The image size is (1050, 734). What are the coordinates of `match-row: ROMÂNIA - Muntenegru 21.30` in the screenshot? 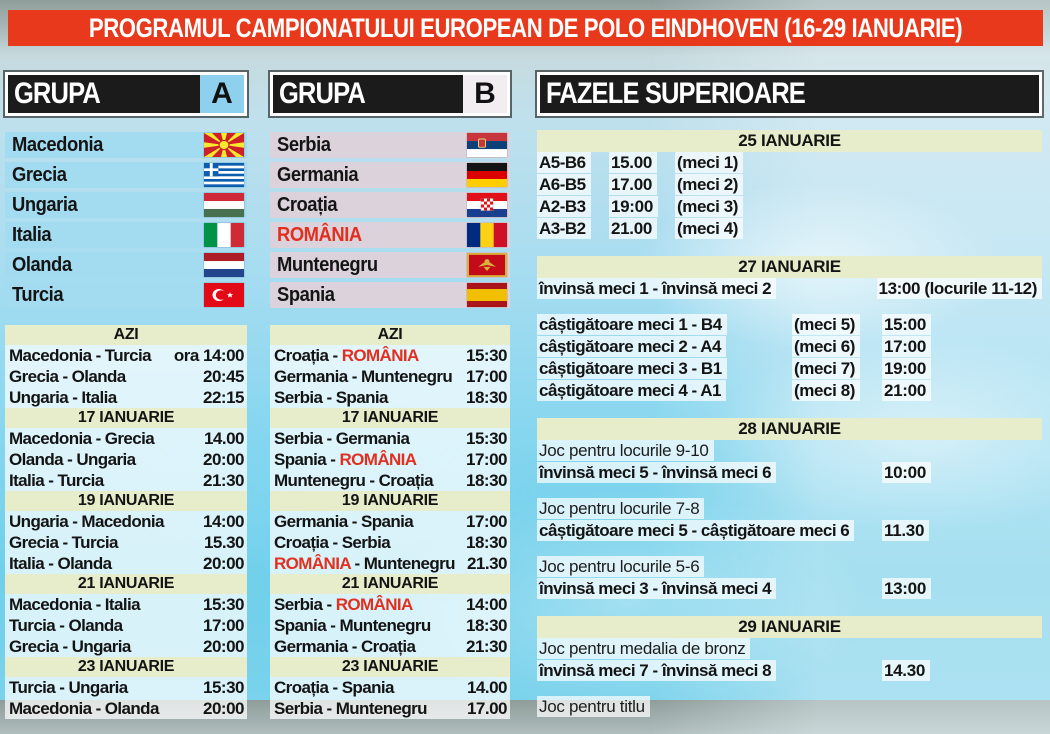 It's located at (390, 563).